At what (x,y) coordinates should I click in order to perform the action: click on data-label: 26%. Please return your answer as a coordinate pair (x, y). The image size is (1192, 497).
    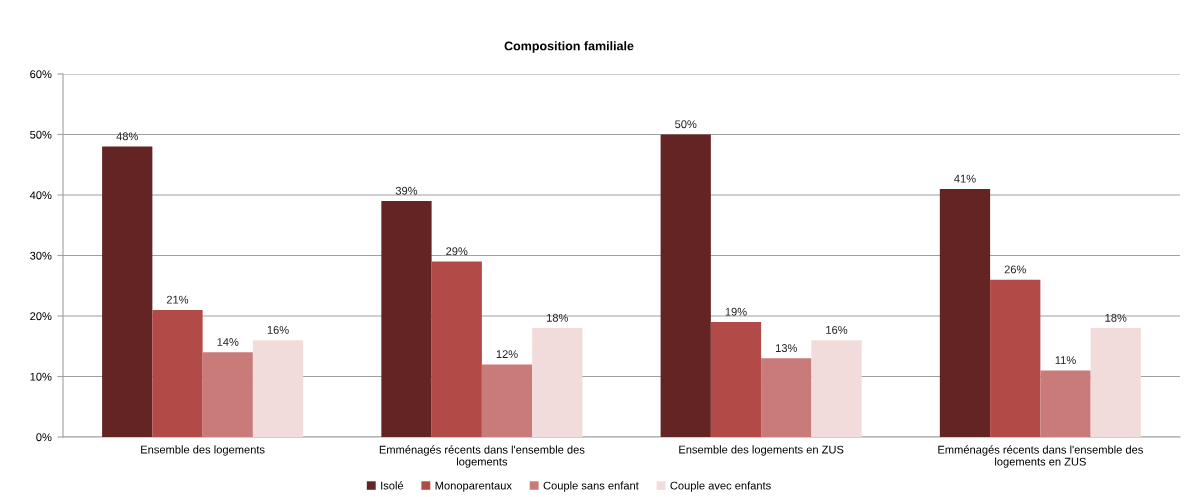
    Looking at the image, I should click on (1015, 269).